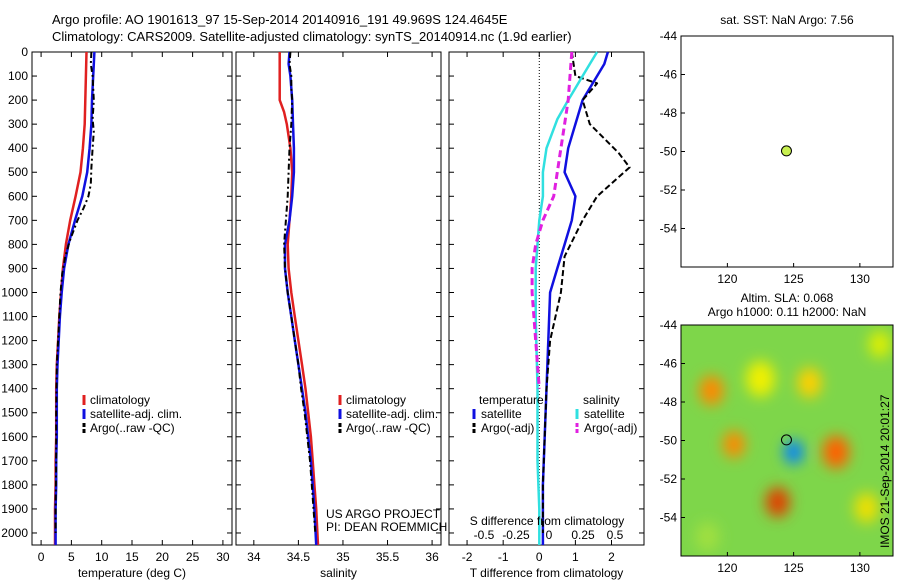 This screenshot has width=900, height=580. I want to click on map-y-tick-label: -50, so click(669, 441).